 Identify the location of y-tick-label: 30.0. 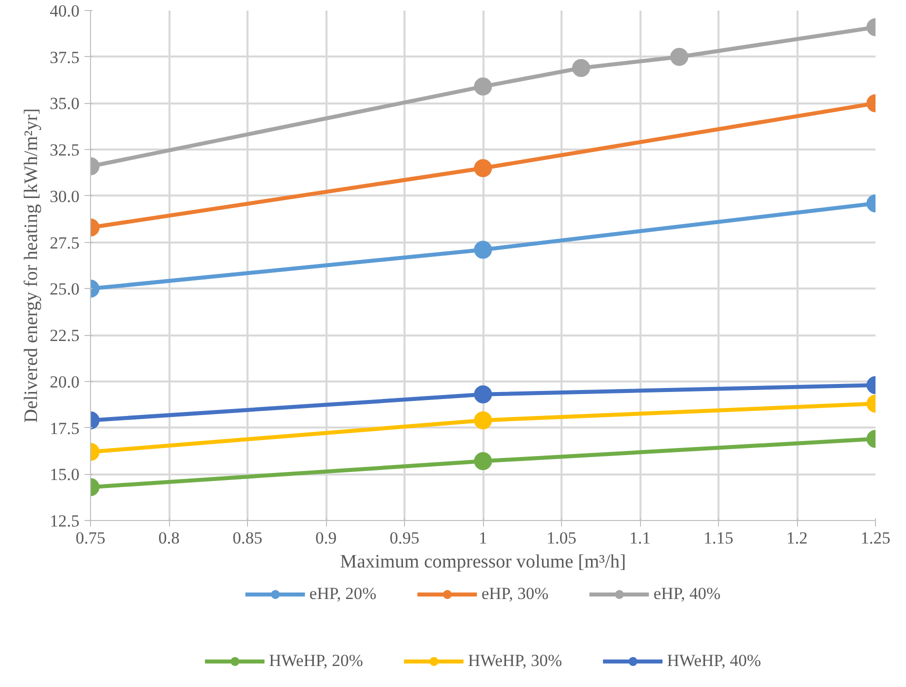
(65, 196).